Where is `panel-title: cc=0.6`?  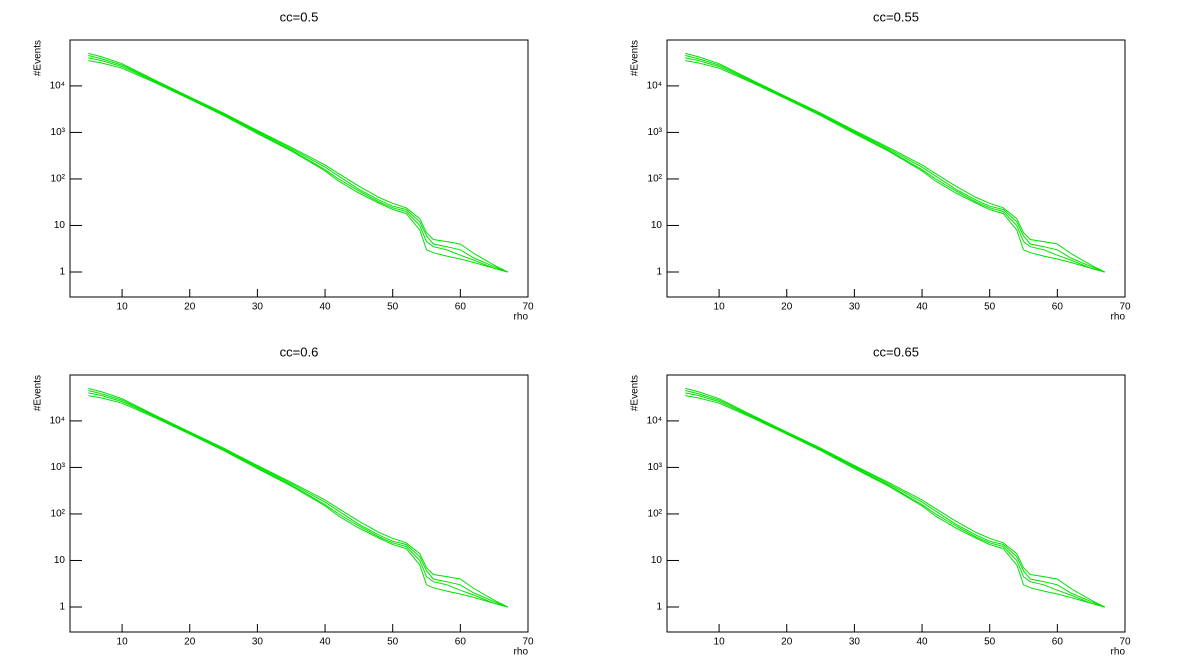
panel-title: cc=0.6 is located at coordinates (299, 351).